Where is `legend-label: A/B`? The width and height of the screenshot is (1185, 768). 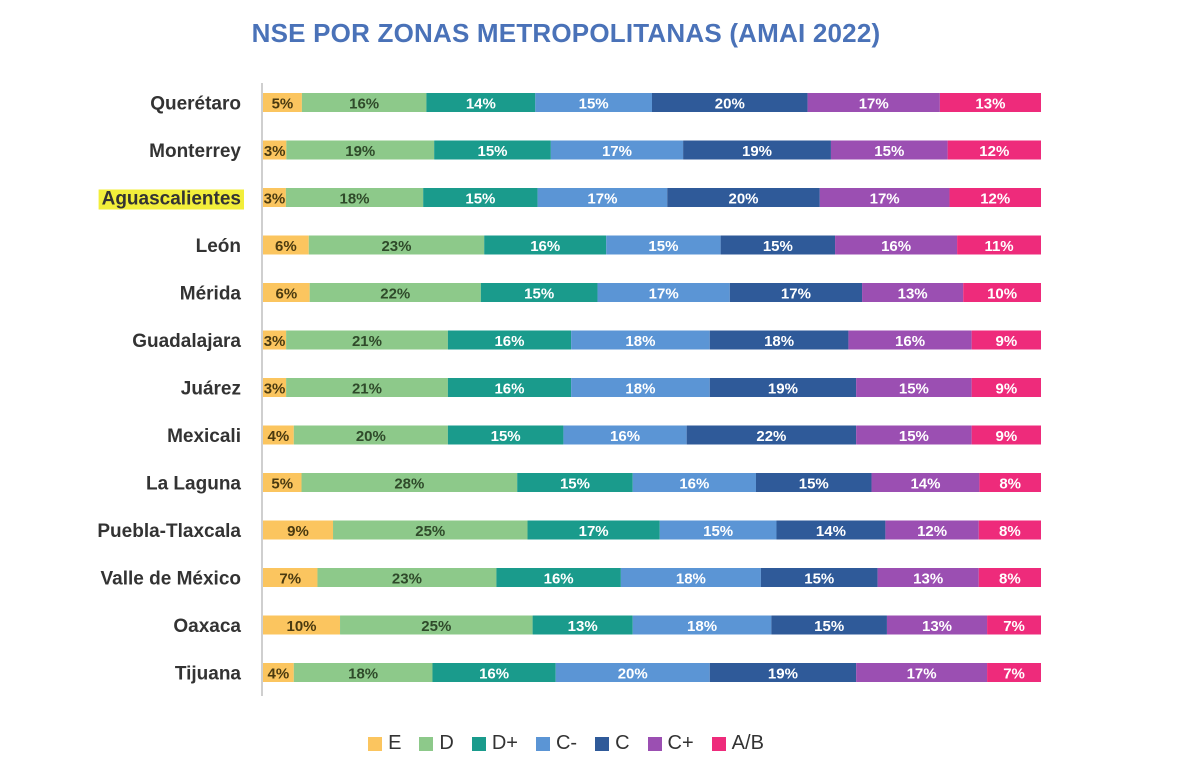
legend-label: A/B is located at coordinates (747, 743).